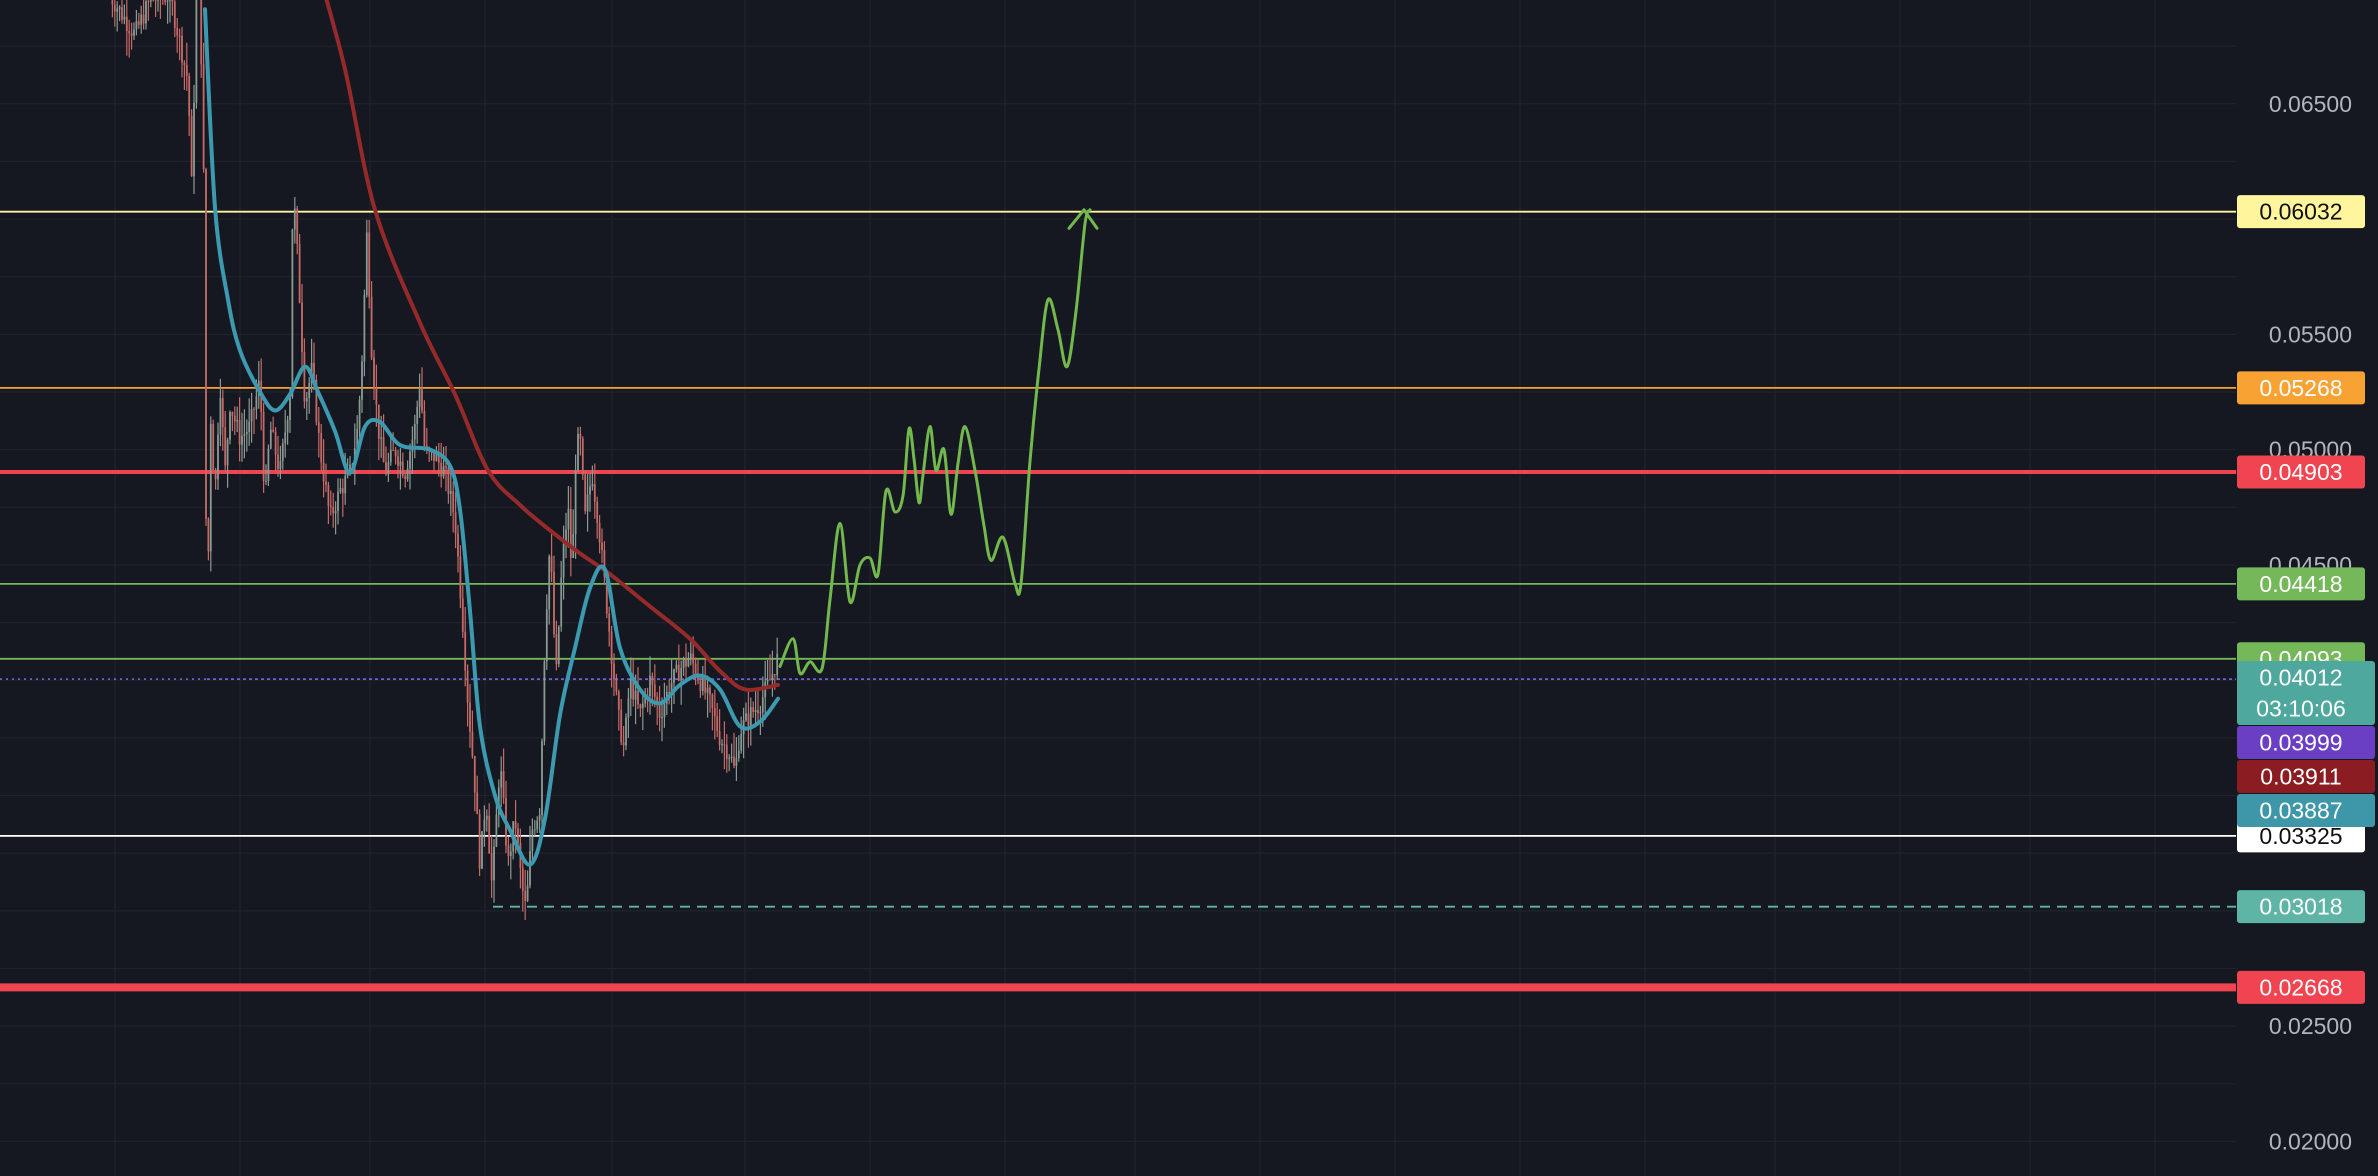 This screenshot has height=1176, width=2378. Describe the element at coordinates (2301, 836) in the screenshot. I see `level-badge-0.03325-bg` at that location.